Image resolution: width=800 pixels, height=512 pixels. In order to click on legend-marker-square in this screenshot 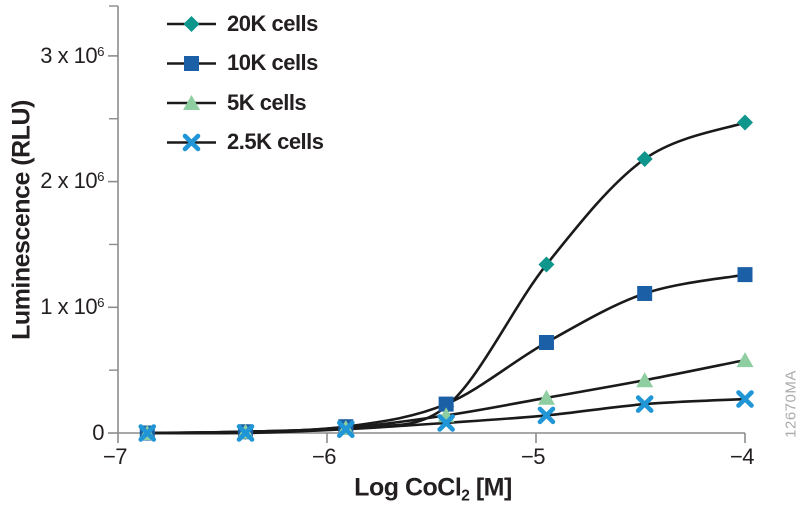, I will do `click(191, 63)`.